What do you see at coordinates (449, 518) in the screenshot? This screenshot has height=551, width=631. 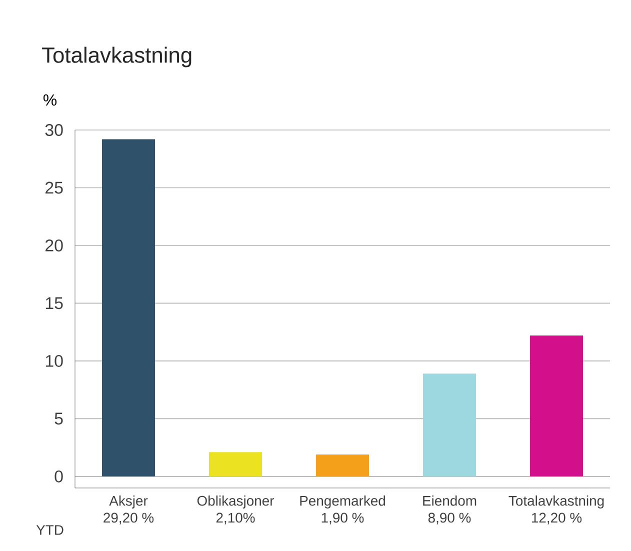 I see `data-label: 8,90 %` at bounding box center [449, 518].